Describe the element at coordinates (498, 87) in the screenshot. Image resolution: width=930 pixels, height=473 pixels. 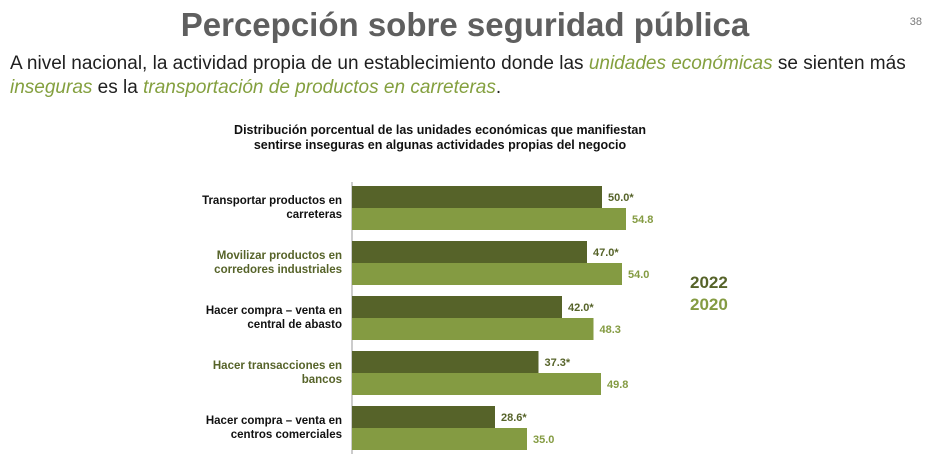
I see `subtitle-text: .` at that location.